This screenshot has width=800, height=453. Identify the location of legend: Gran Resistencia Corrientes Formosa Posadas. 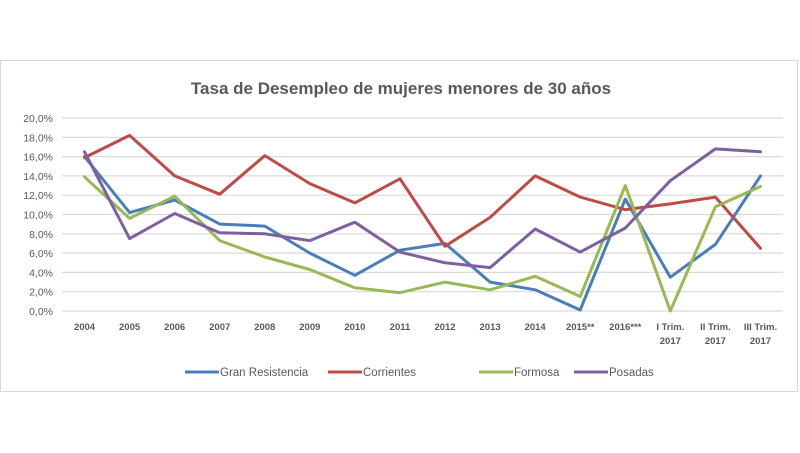
(419, 373).